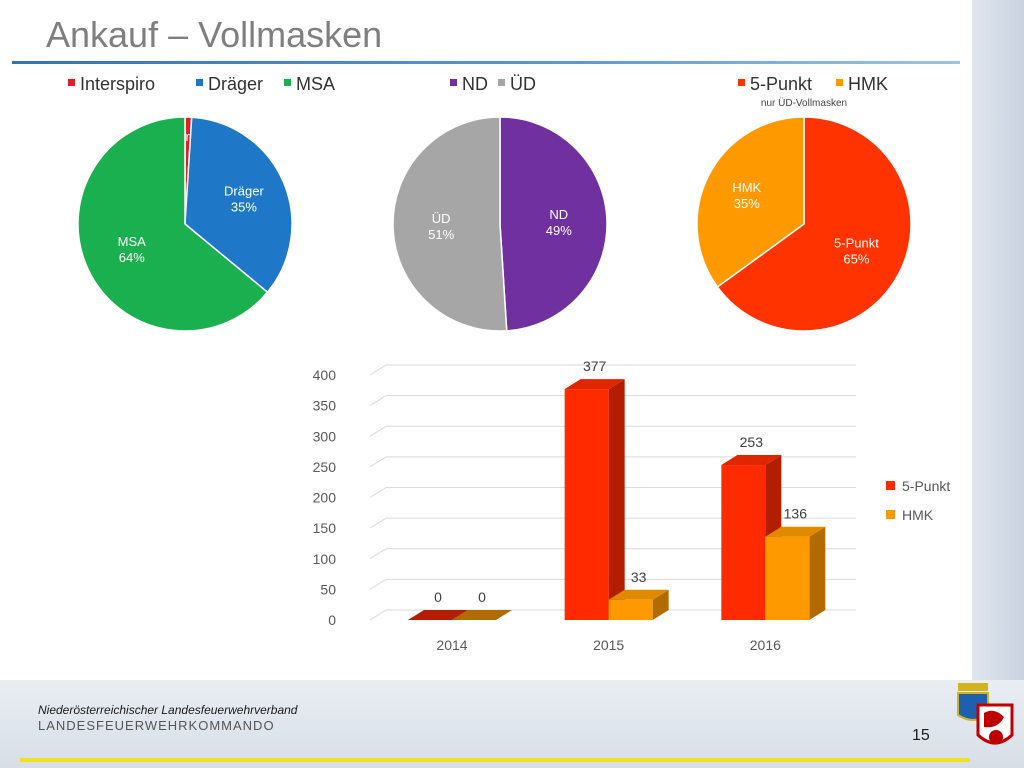 The height and width of the screenshot is (768, 1024). What do you see at coordinates (117, 84) in the screenshot?
I see `svg-text: Interspiro` at bounding box center [117, 84].